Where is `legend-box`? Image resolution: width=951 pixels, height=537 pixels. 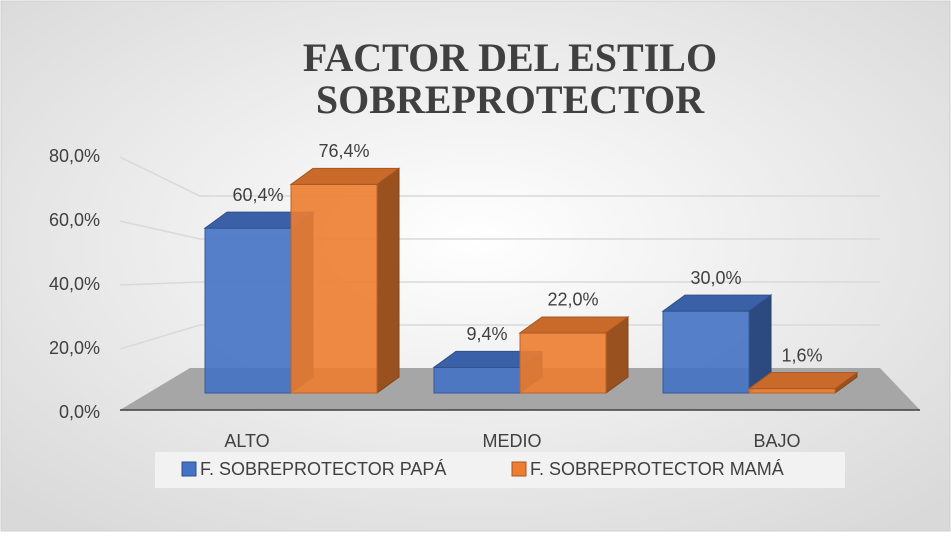 legend-box is located at coordinates (500, 470).